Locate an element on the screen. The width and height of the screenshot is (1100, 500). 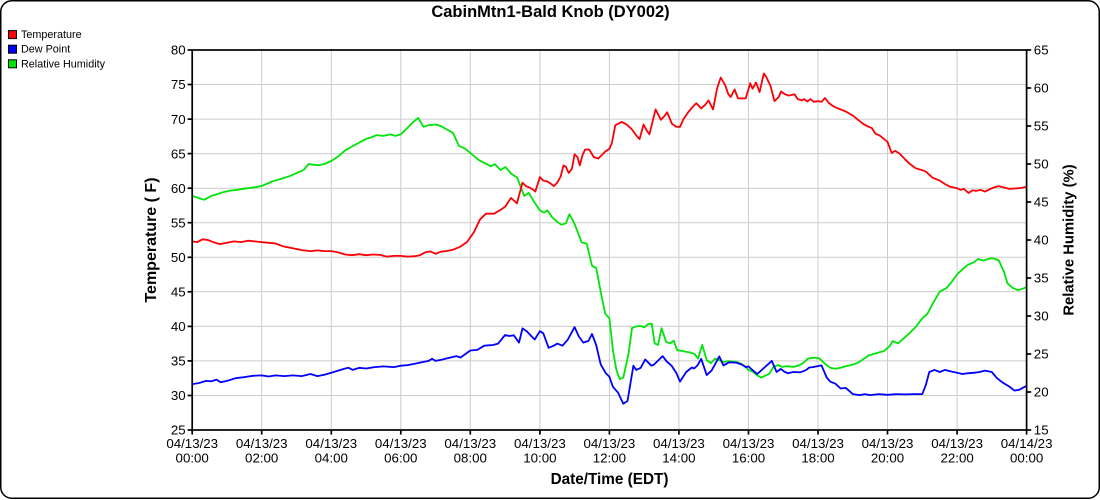
svg-text: 06:00 is located at coordinates (400, 458).